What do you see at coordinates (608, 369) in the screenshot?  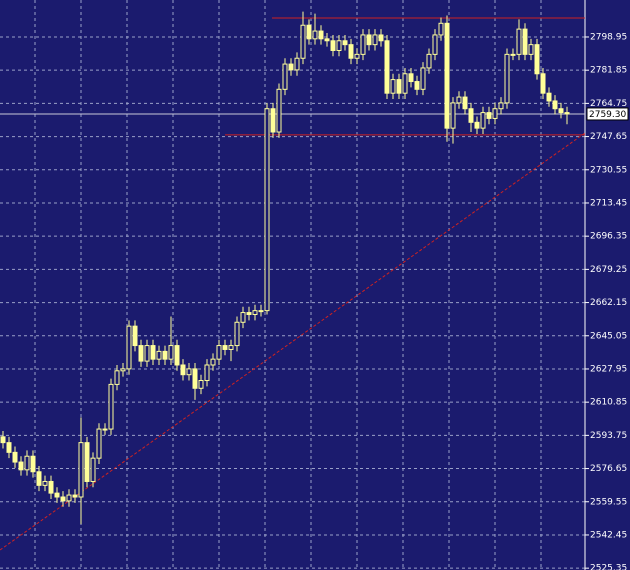 I see `y-tick-label: 2627.95` at bounding box center [608, 369].